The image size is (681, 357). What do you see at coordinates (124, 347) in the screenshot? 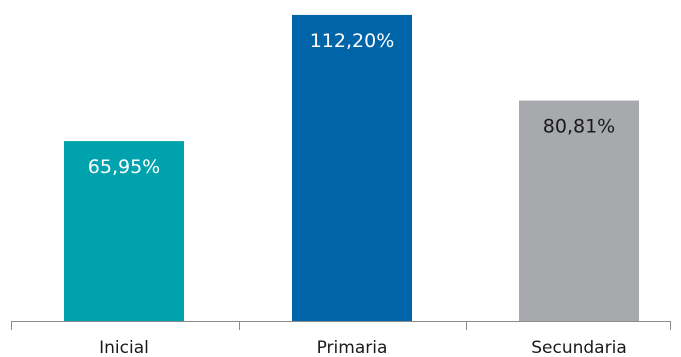
I see `category-label-inicial: Inicial` at bounding box center [124, 347].